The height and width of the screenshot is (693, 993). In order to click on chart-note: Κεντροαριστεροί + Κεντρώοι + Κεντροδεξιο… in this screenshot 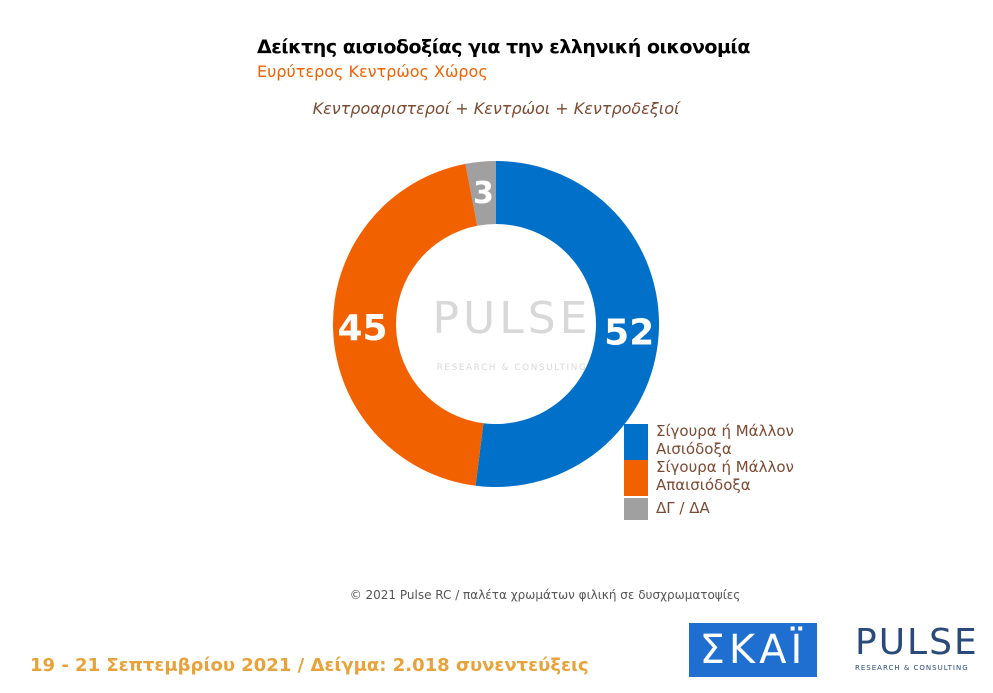, I will do `click(496, 108)`.